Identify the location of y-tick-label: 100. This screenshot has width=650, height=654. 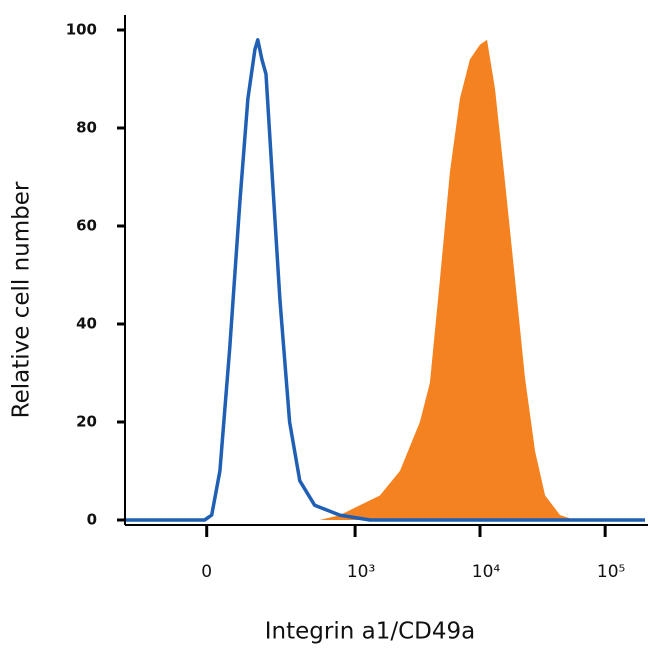
(81, 30).